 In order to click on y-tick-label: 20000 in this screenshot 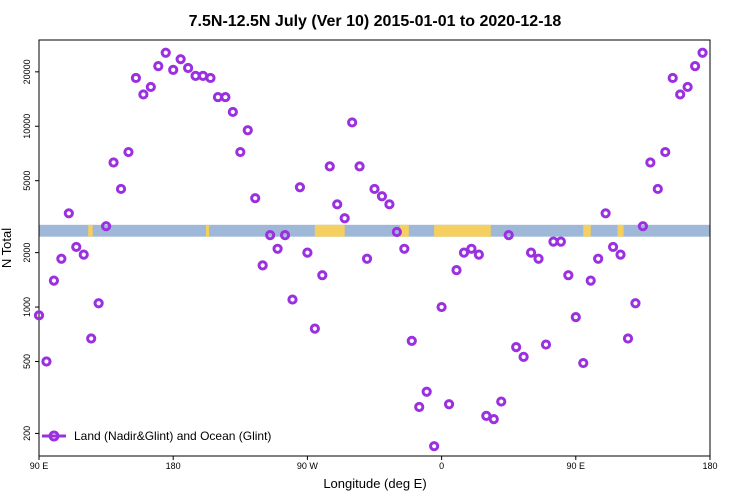, I will do `click(27, 71)`.